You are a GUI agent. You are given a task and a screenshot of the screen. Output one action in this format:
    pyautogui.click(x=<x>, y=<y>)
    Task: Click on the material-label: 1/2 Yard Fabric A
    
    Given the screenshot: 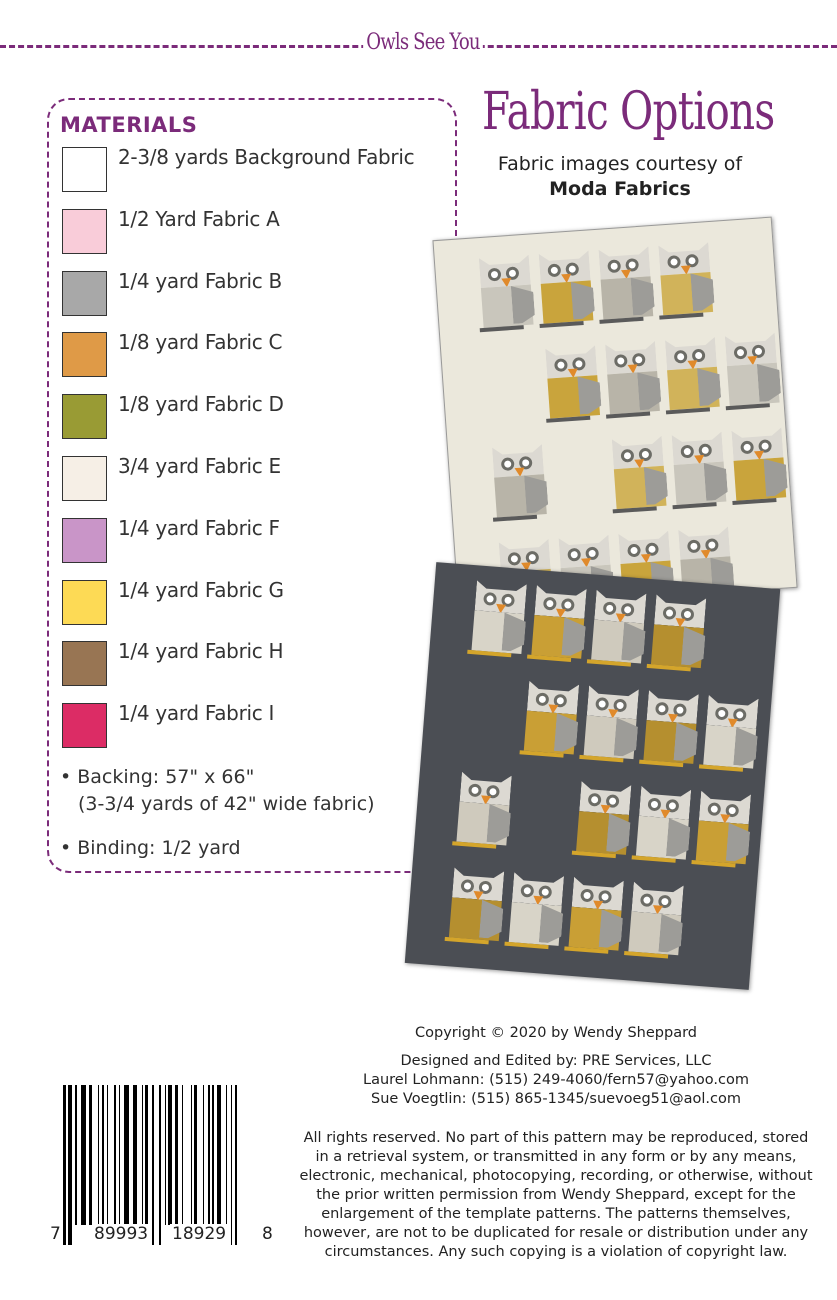 What is the action you would take?
    pyautogui.click(x=199, y=218)
    